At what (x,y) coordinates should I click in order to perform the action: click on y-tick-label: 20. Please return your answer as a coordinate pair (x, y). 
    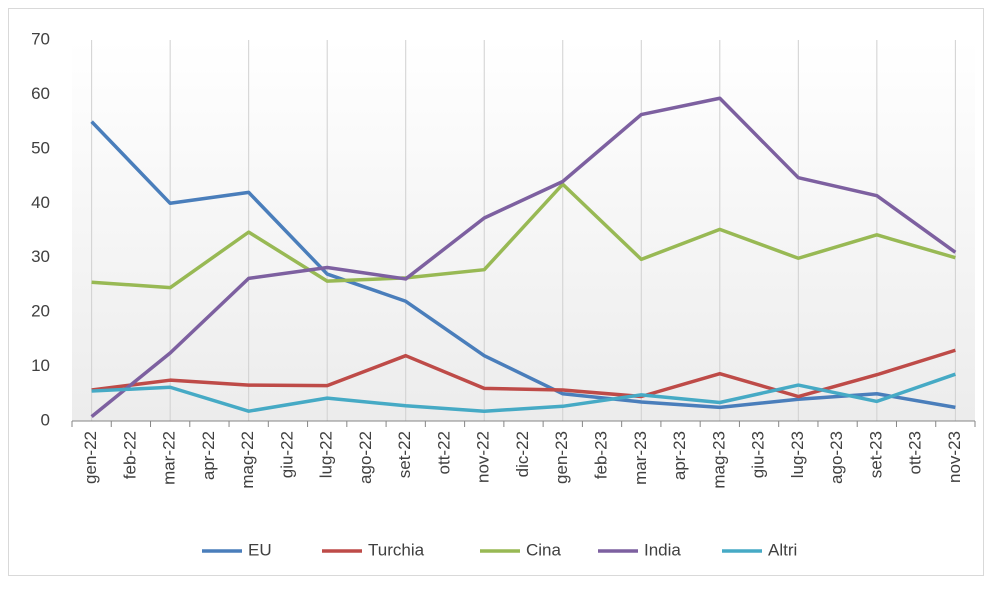
    Looking at the image, I should click on (40, 311).